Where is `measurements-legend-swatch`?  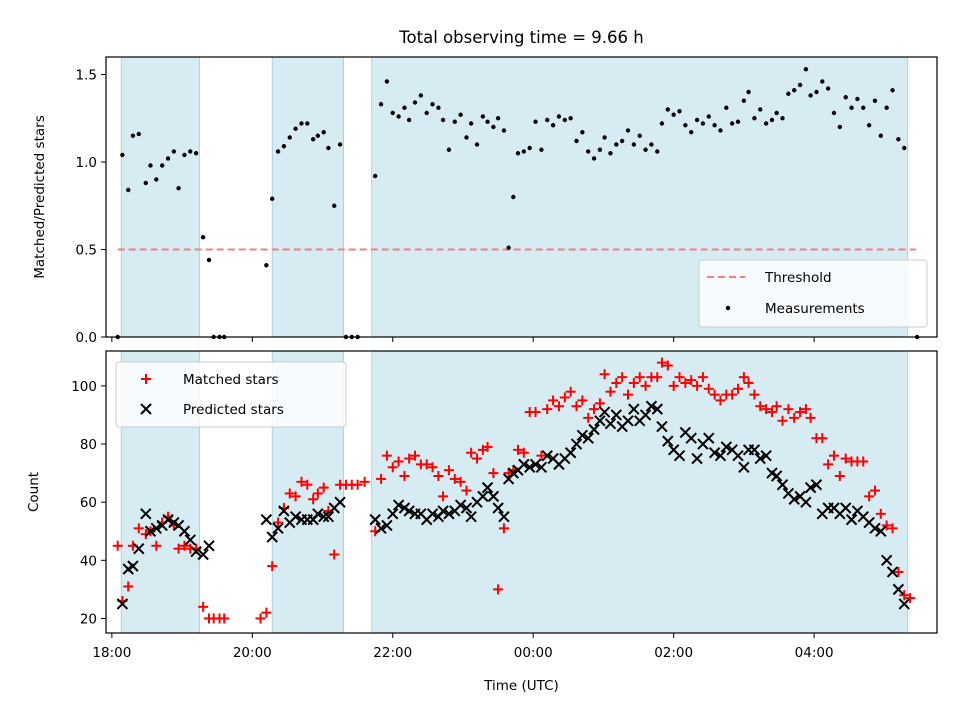
measurements-legend-swatch is located at coordinates (728, 308).